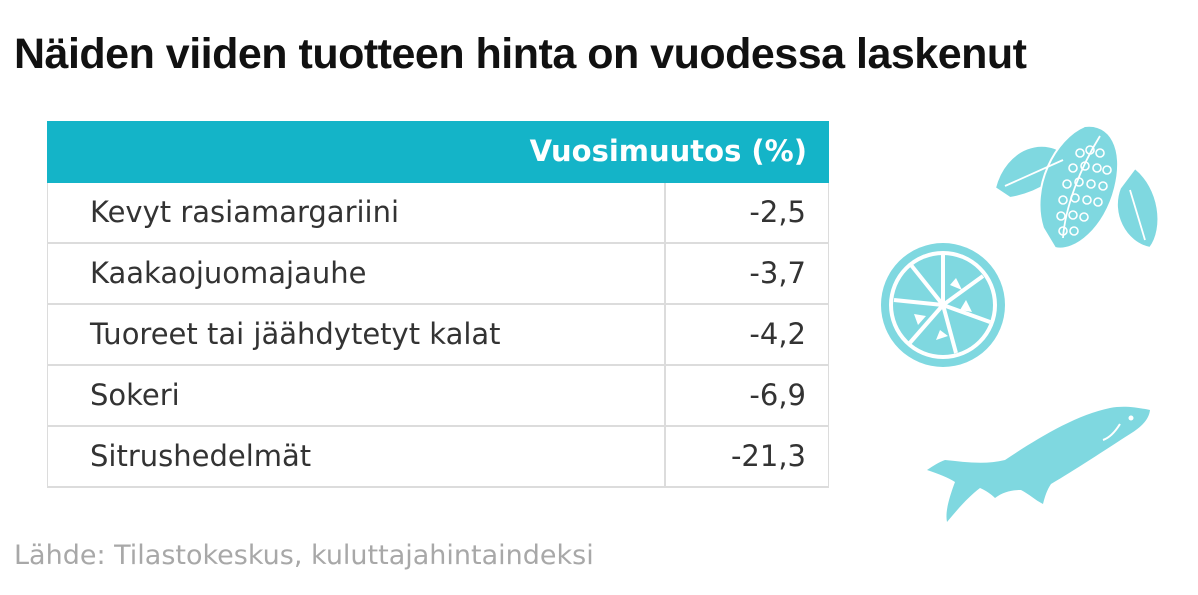  Describe the element at coordinates (135, 395) in the screenshot. I see `row-label: Sokeri` at that location.